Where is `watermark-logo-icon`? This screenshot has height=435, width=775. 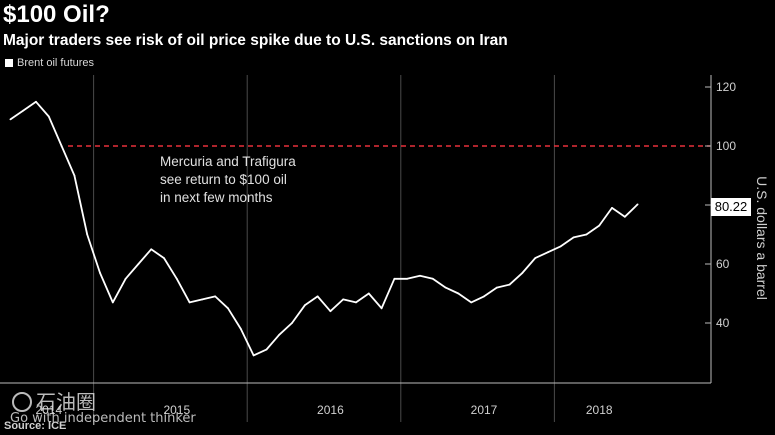
watermark-logo-icon is located at coordinates (22, 402).